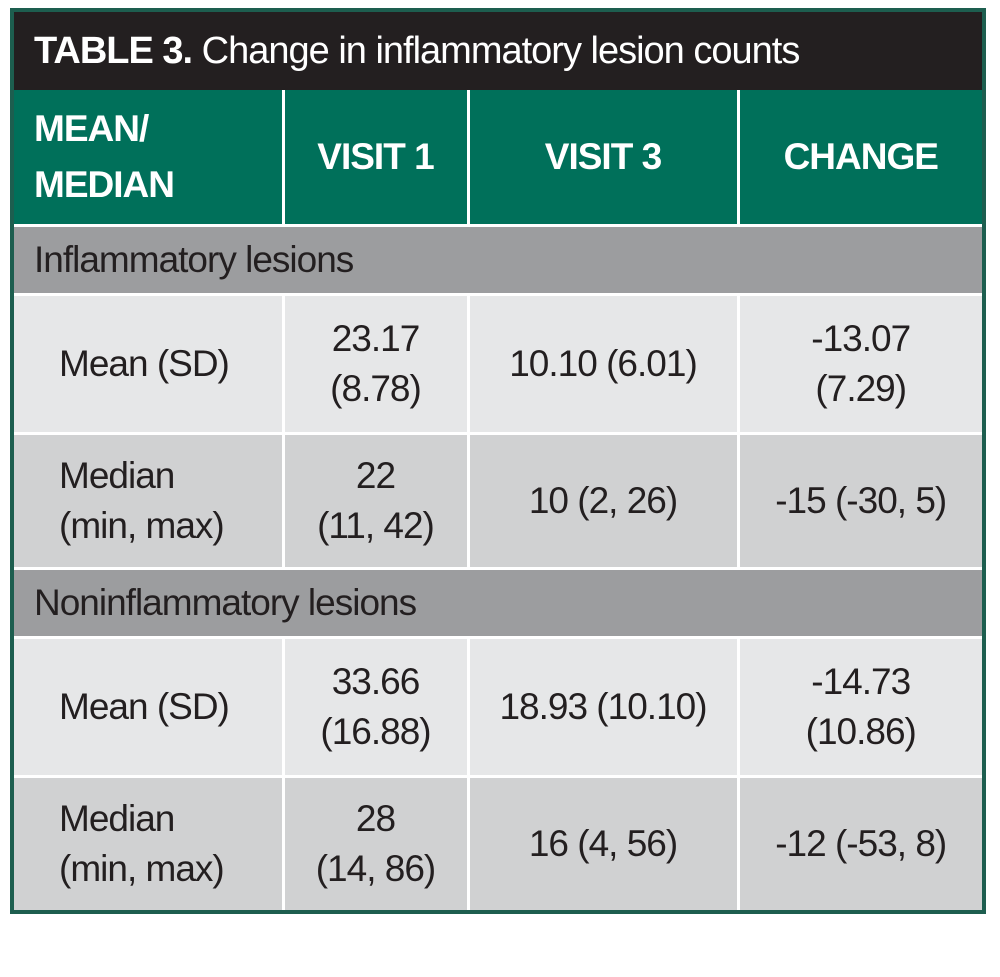 The image size is (1000, 977). I want to click on cell-line: 22, so click(375, 475).